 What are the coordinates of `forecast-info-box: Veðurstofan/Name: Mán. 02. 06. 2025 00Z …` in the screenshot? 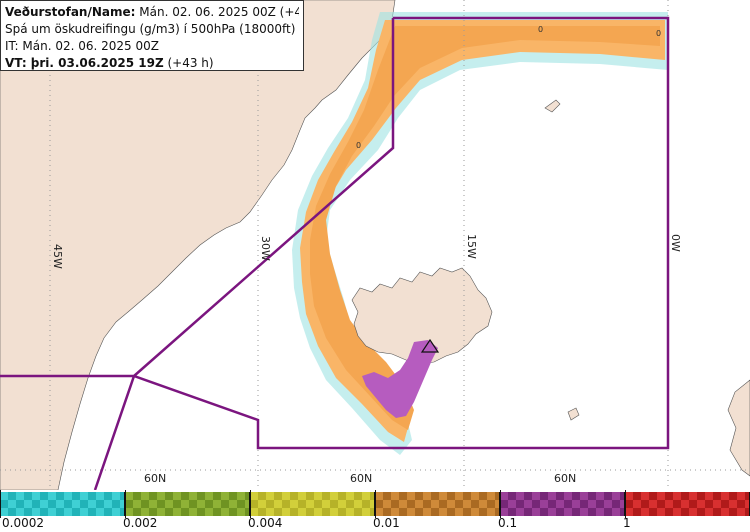 It's located at (152, 35).